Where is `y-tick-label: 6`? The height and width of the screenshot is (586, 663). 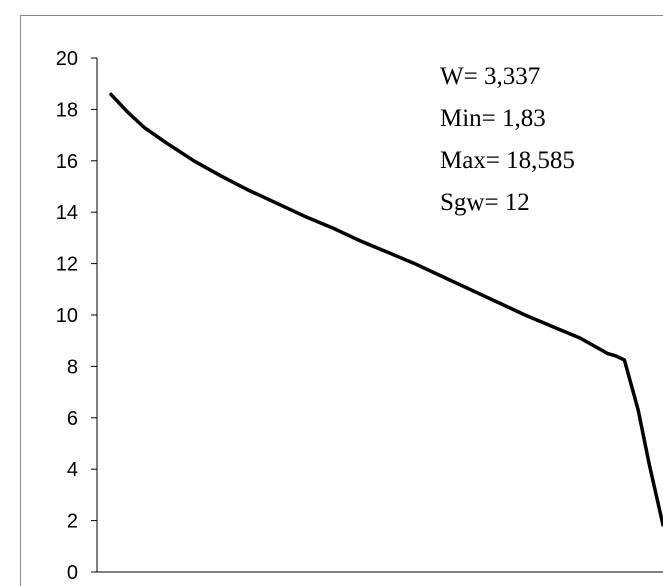
y-tick-label: 6 is located at coordinates (72, 419).